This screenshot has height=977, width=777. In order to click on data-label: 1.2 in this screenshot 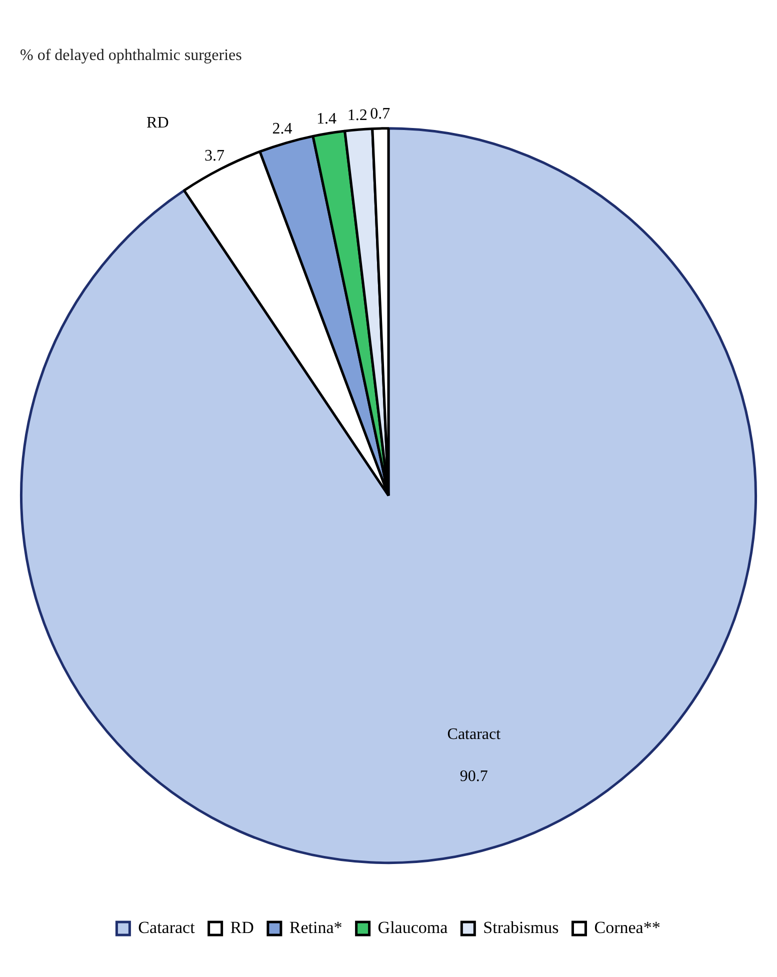, I will do `click(357, 115)`.